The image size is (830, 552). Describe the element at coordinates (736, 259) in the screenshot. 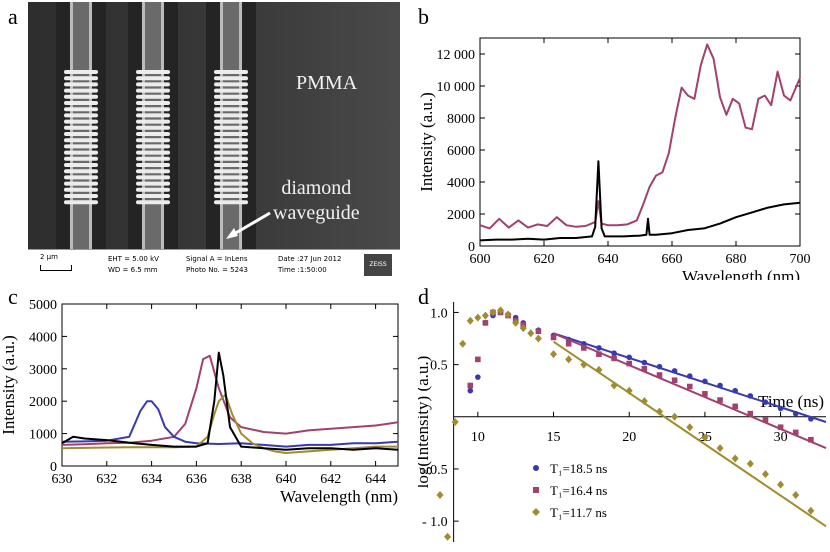

I see `x-tick-label: 680` at that location.